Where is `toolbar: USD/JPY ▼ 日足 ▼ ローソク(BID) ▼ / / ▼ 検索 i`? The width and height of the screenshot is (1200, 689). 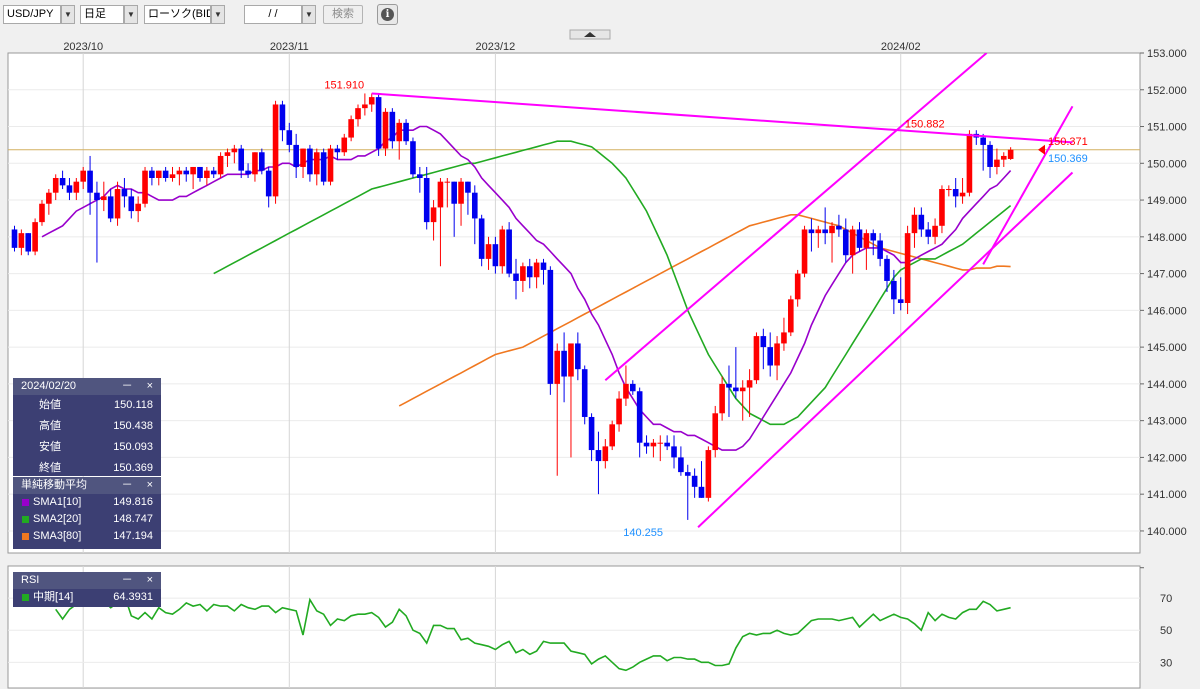 toolbar: USD/JPY ▼ 日足 ▼ ローソク(BID) ▼ / / ▼ 検索 i is located at coordinates (600, 14).